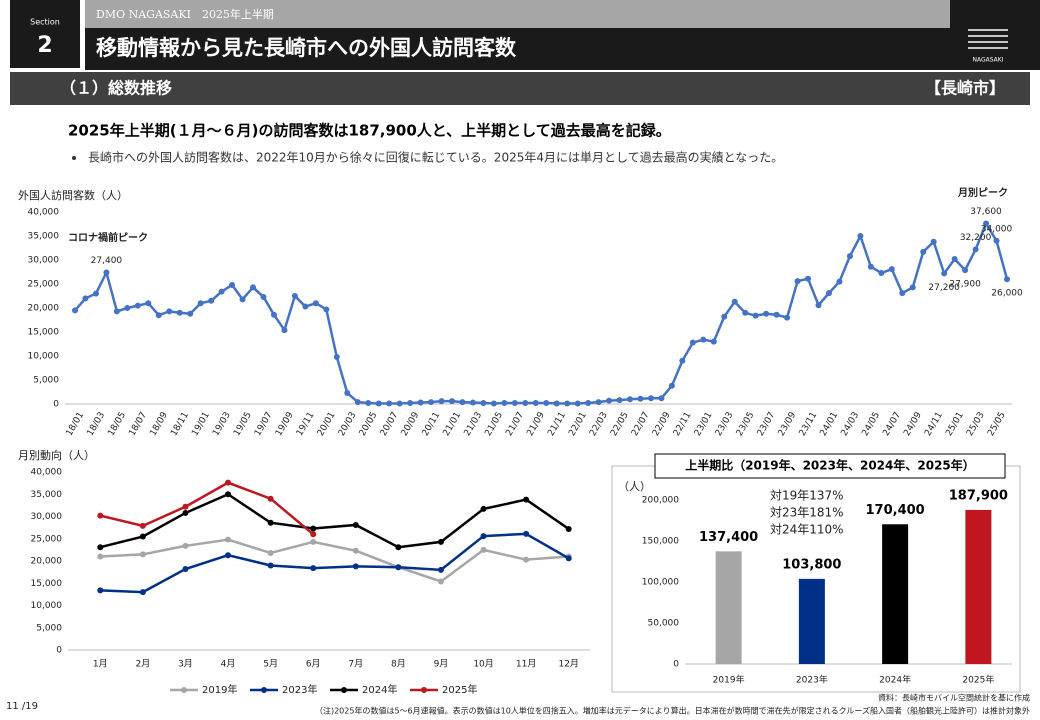  I want to click on annotation: 対24年110%, so click(807, 530).